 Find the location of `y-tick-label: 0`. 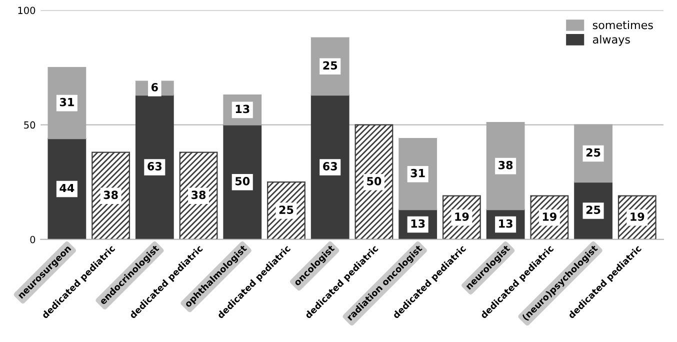

y-tick-label: 0 is located at coordinates (33, 240).